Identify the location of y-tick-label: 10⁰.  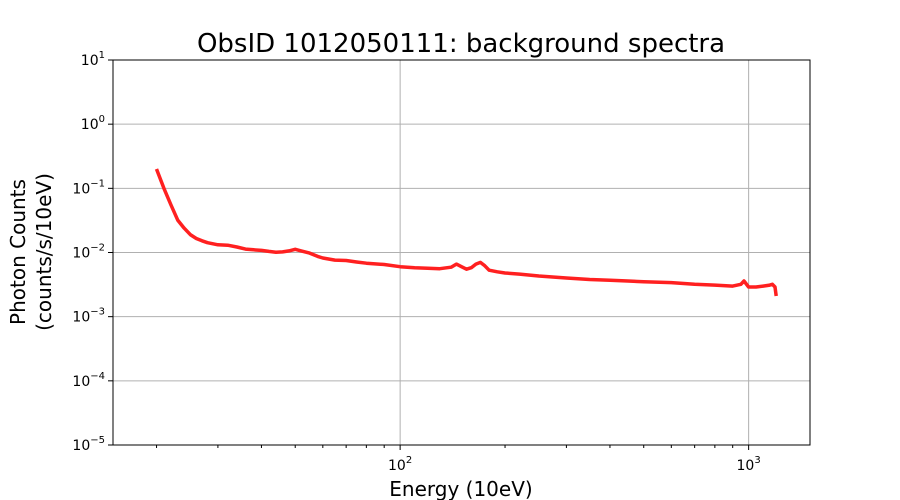
(93, 123).